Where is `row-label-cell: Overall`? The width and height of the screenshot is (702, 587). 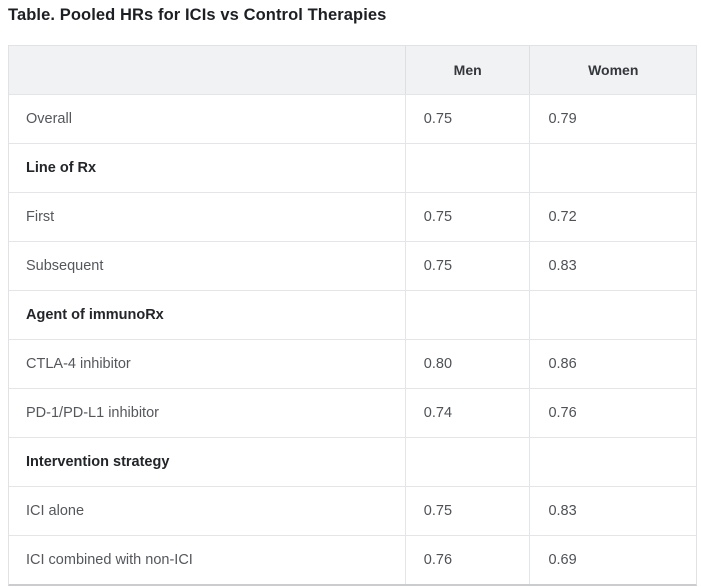 row-label-cell: Overall is located at coordinates (49, 119).